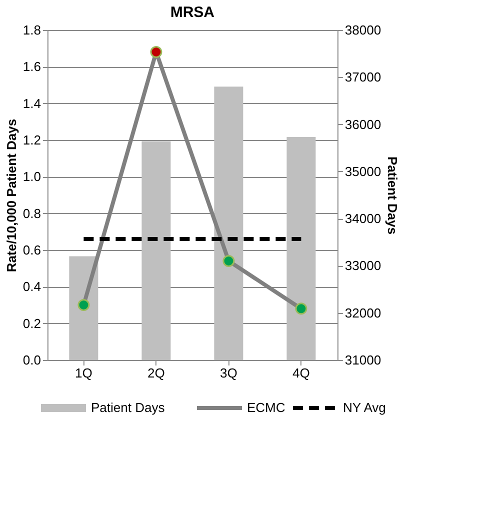 This screenshot has height=506, width=480. Describe the element at coordinates (31, 140) in the screenshot. I see `y-tick-label: 1.2` at that location.